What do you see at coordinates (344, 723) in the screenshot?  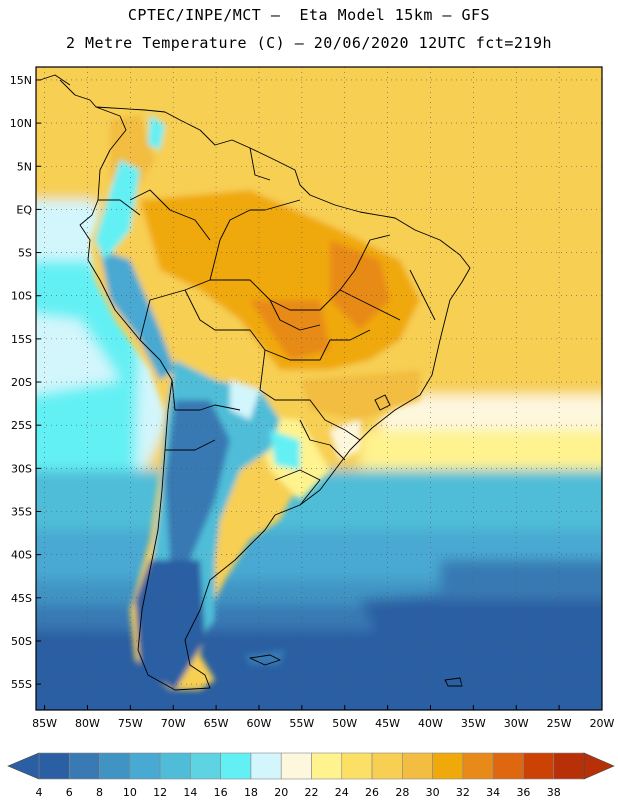 I see `lon-label: 50W` at bounding box center [344, 723].